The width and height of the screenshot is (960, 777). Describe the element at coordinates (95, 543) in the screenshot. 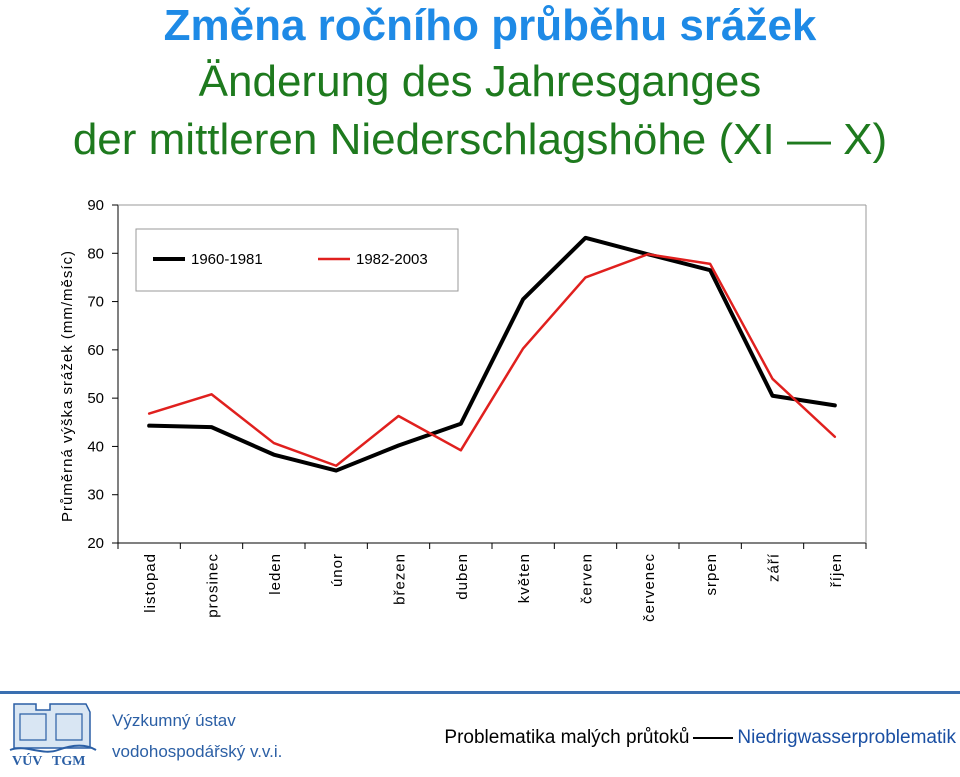

I see `y-tick-label: 20` at that location.